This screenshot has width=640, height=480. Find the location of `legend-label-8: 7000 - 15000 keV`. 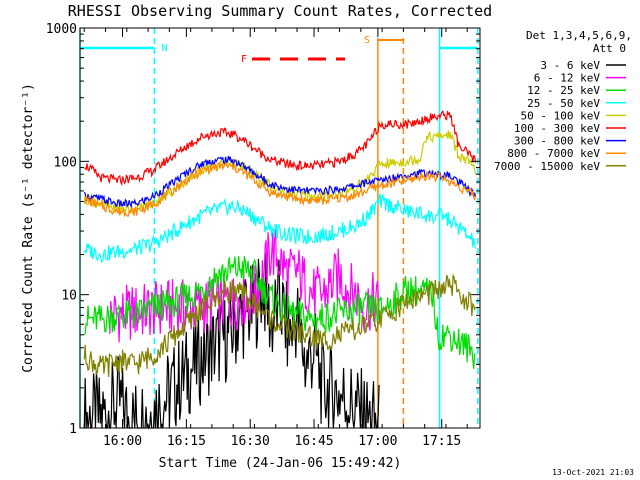

legend-label-8: 7000 - 15000 keV is located at coordinates (547, 166).